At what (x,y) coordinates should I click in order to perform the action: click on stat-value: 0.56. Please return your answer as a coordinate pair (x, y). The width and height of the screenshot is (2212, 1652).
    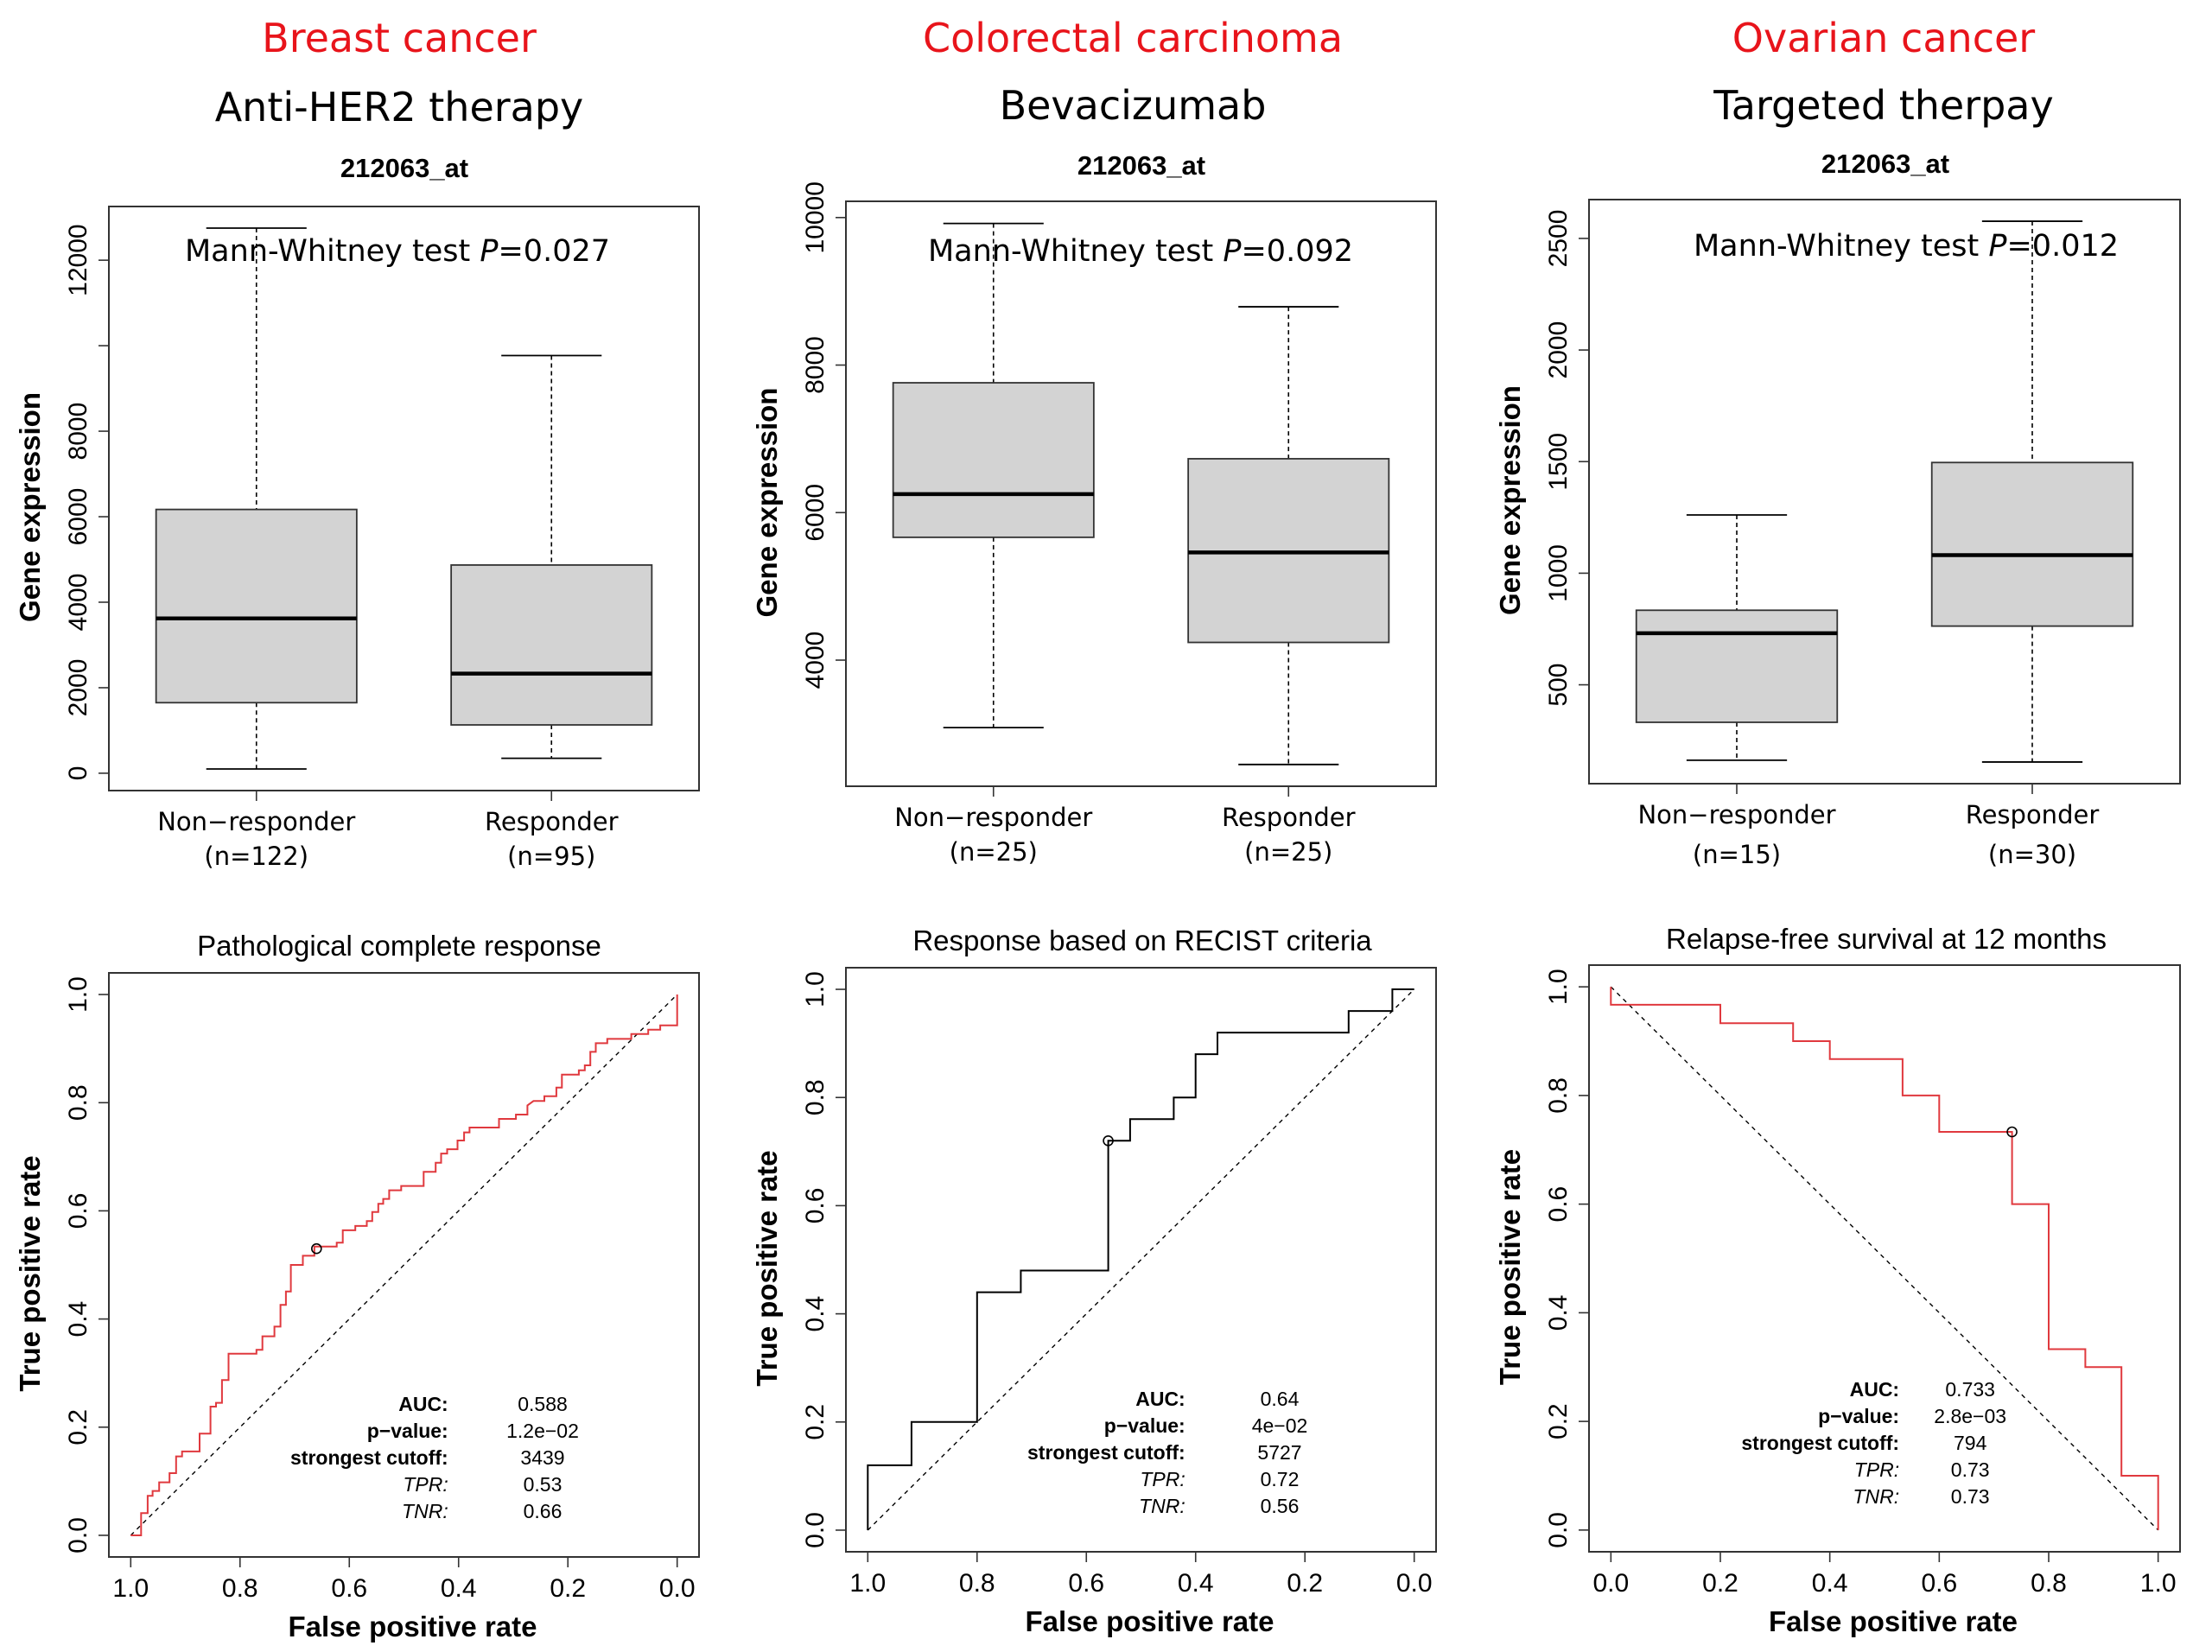
    Looking at the image, I should click on (1280, 1506).